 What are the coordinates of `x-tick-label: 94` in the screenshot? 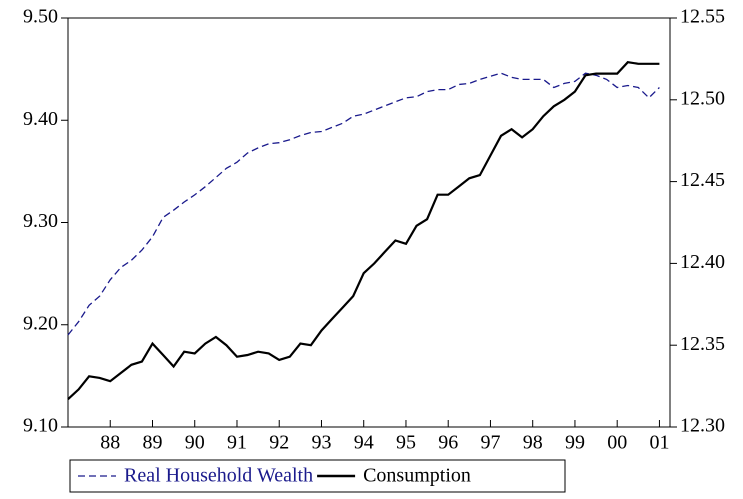 It's located at (364, 443).